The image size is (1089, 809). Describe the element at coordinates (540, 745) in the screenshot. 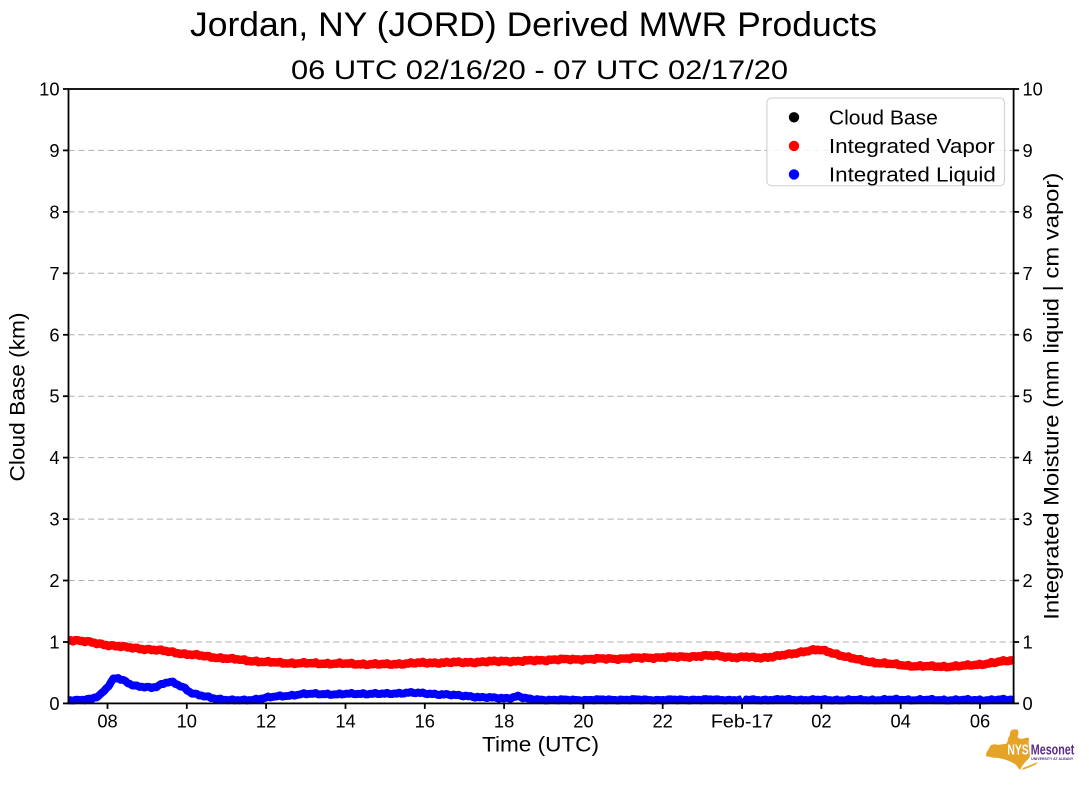

I see `svg-text: Time (UTC)` at that location.